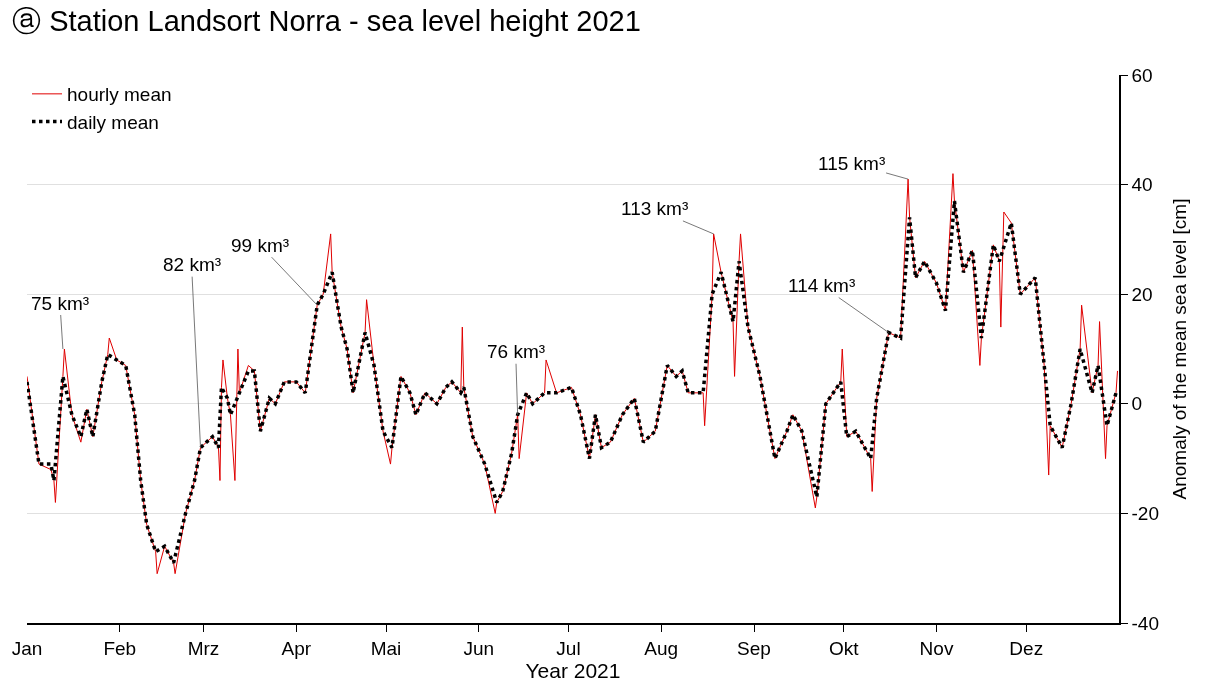 Image resolution: width=1214 pixels, height=698 pixels. Describe the element at coordinates (326, 20) in the screenshot. I see `chart-title: ⓐ Station Landsort Norra - sea level height 2021` at that location.